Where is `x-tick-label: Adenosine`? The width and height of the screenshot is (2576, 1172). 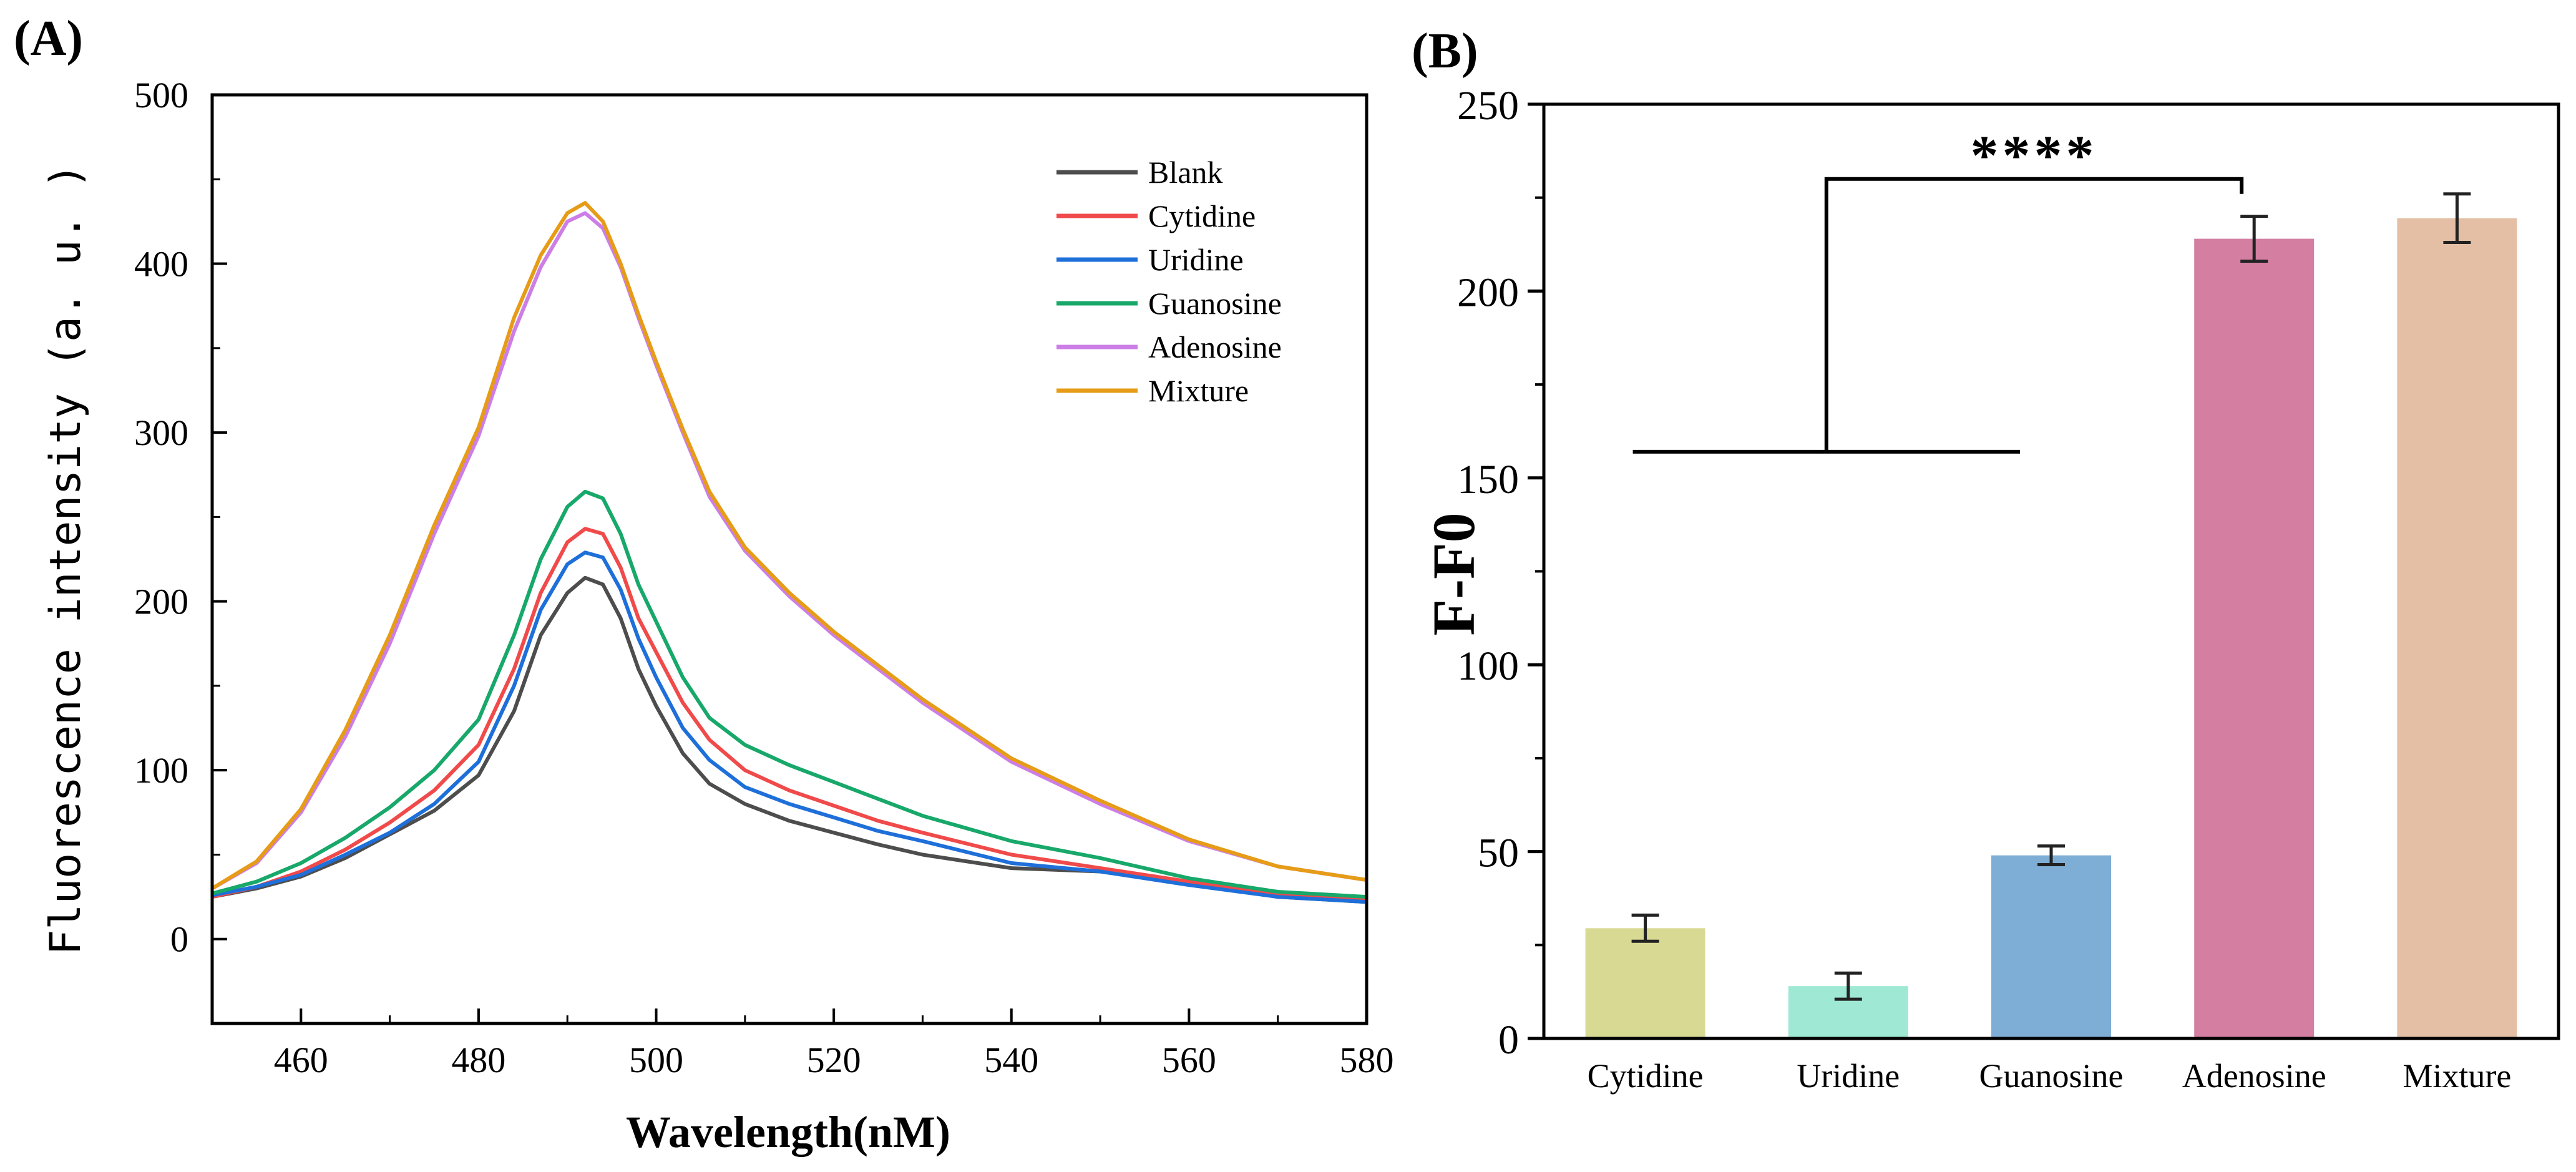
x-tick-label: Adenosine is located at coordinates (2254, 1076).